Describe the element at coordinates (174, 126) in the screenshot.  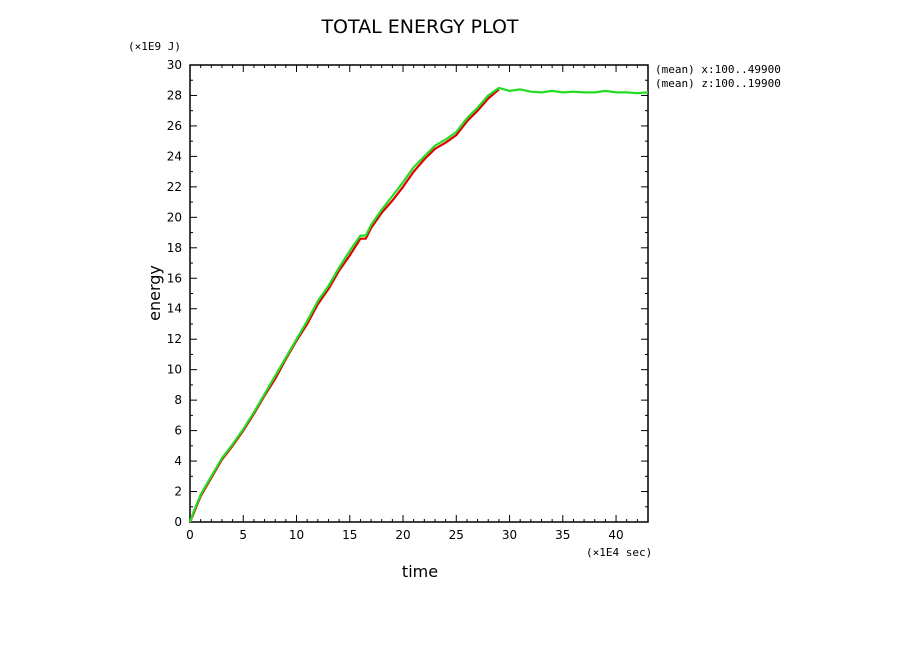
I see `y-tick-label: 26` at that location.